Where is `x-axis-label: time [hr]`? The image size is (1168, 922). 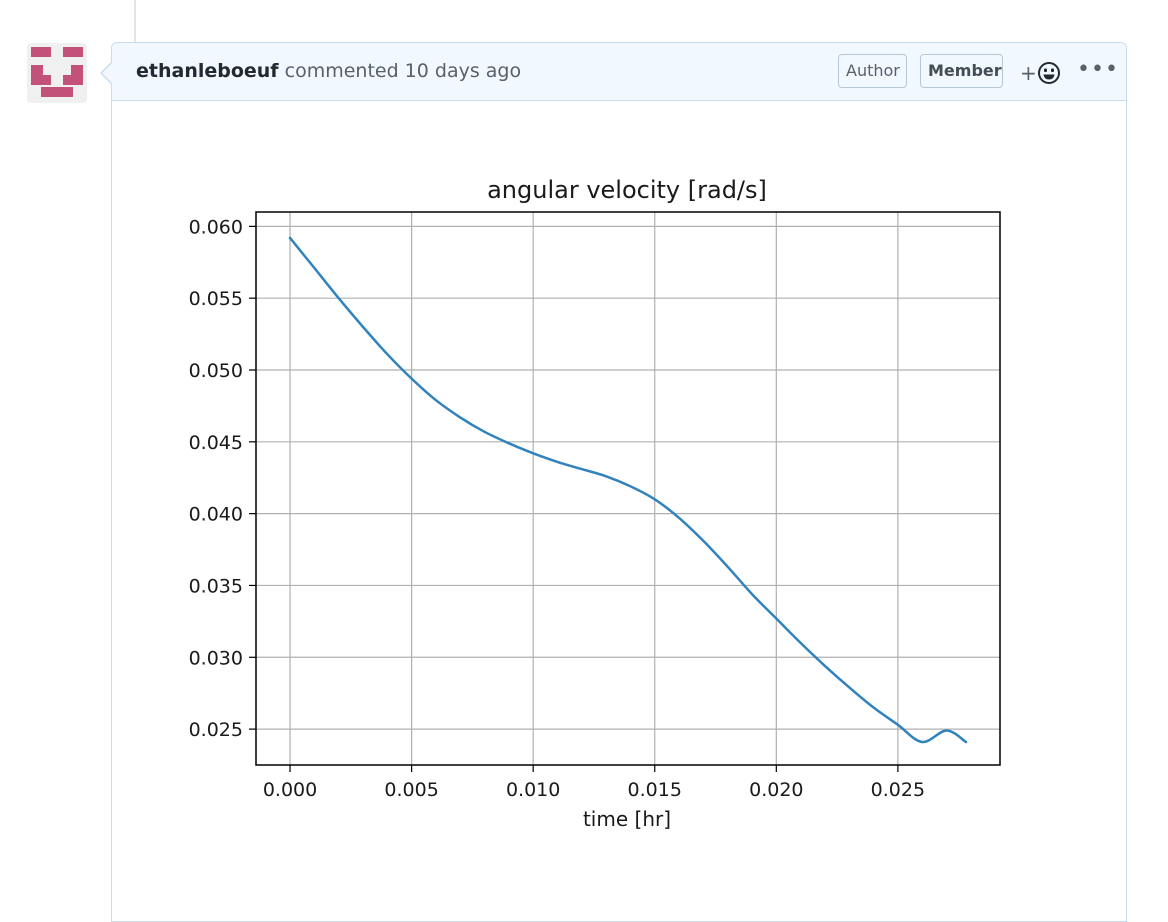
x-axis-label: time [hr] is located at coordinates (627, 819).